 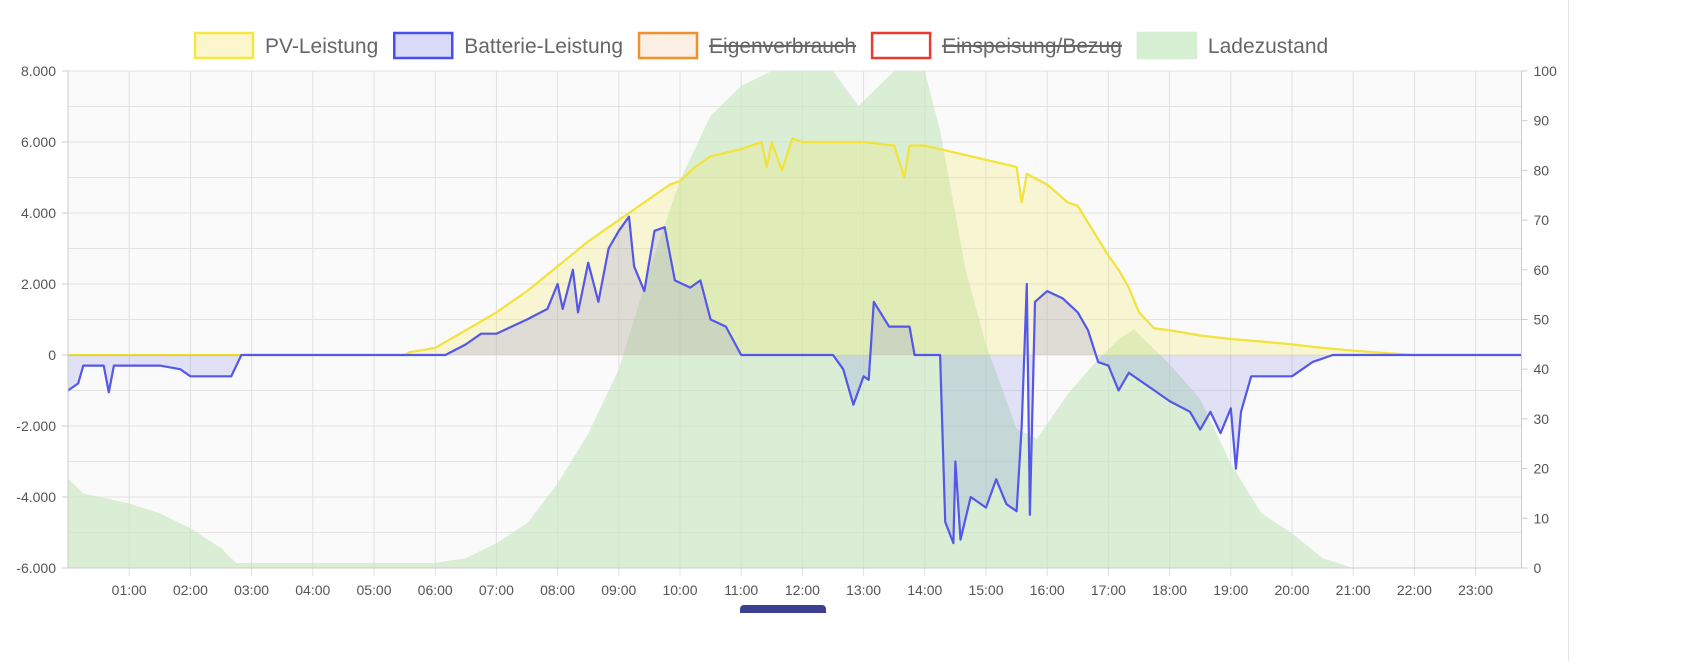 I want to click on x-tick-label: 20:00, so click(x=1291, y=590).